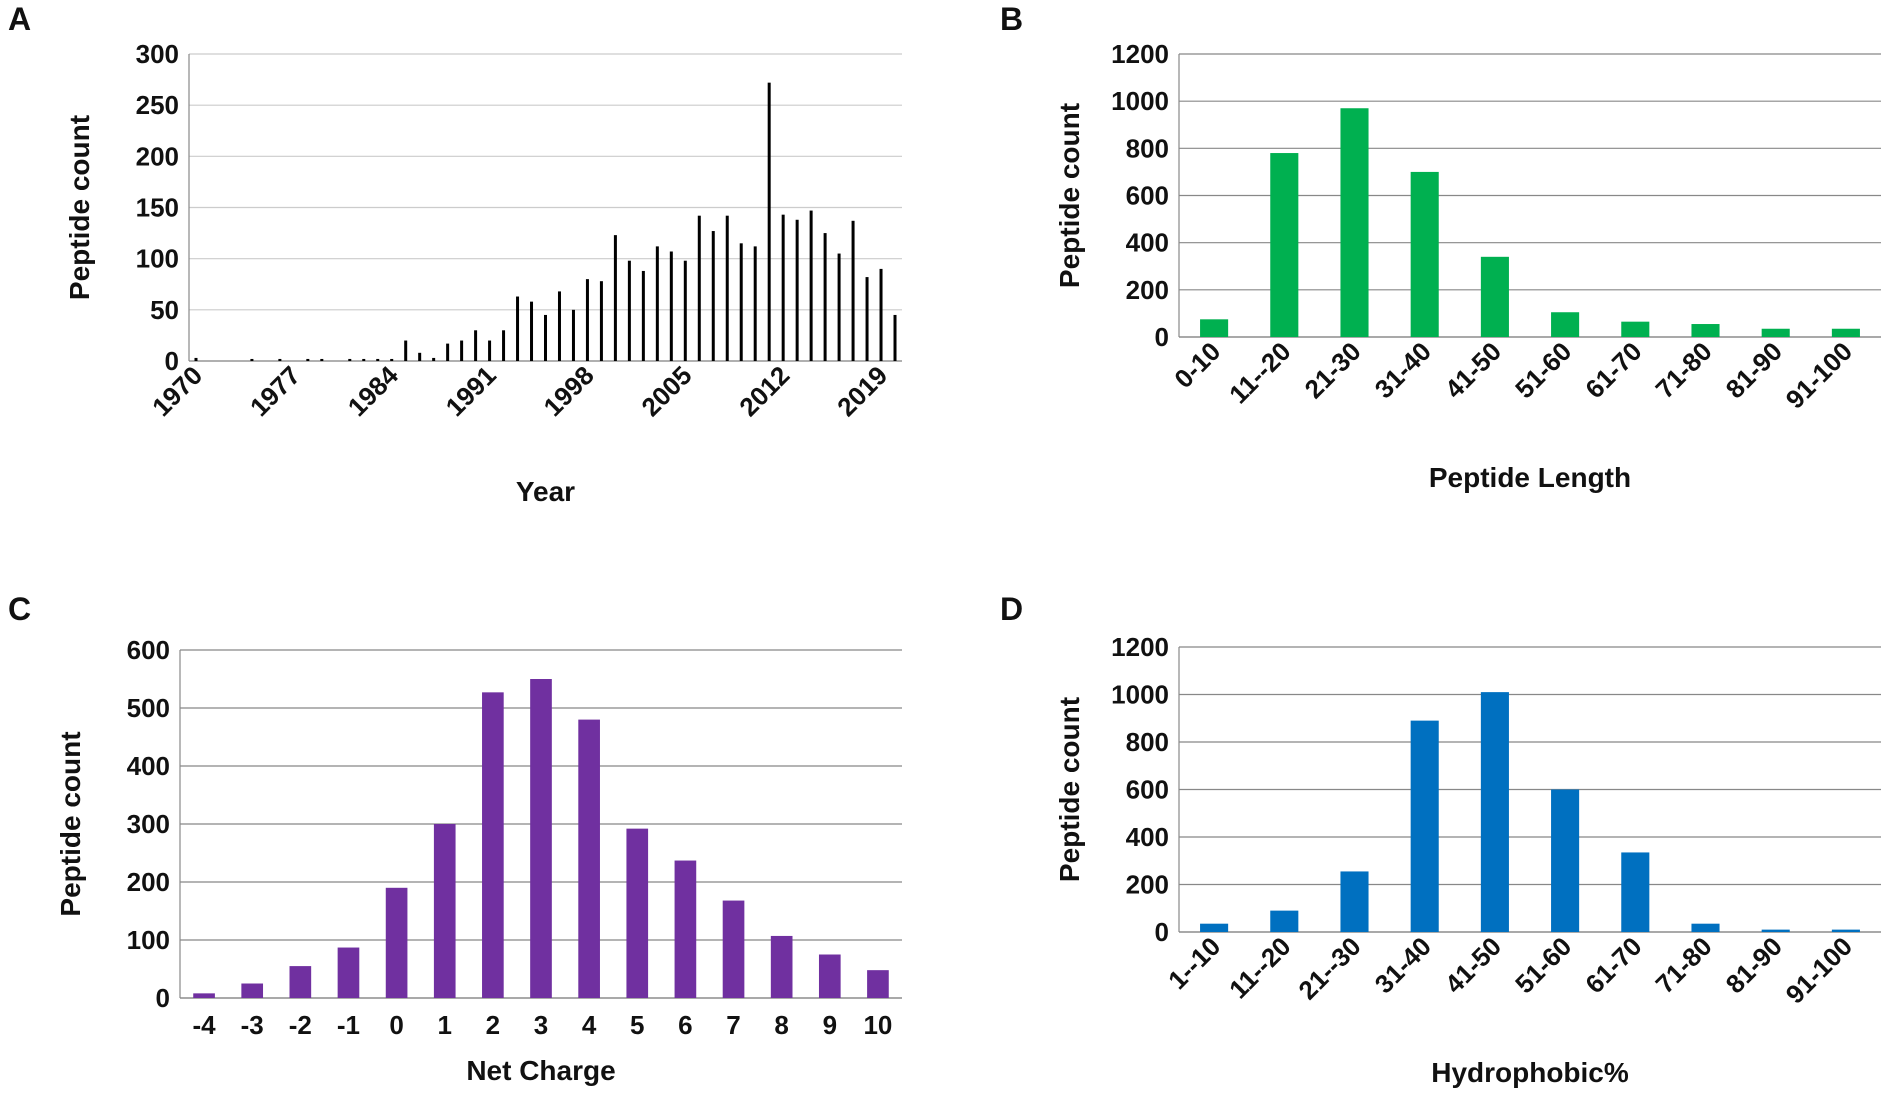  What do you see at coordinates (666, 391) in the screenshot?
I see `x-tick-label: 2005` at bounding box center [666, 391].